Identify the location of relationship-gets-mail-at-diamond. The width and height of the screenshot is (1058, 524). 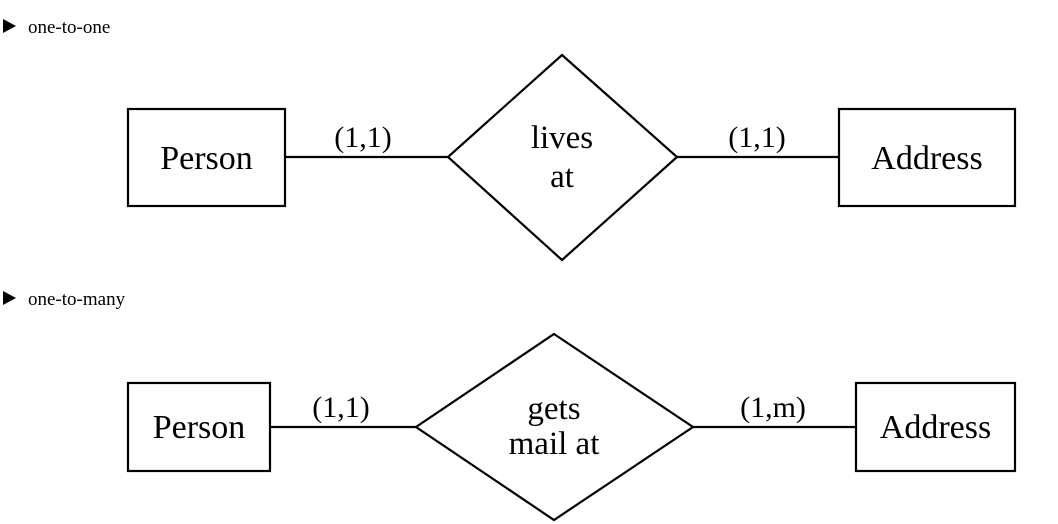
(554, 427).